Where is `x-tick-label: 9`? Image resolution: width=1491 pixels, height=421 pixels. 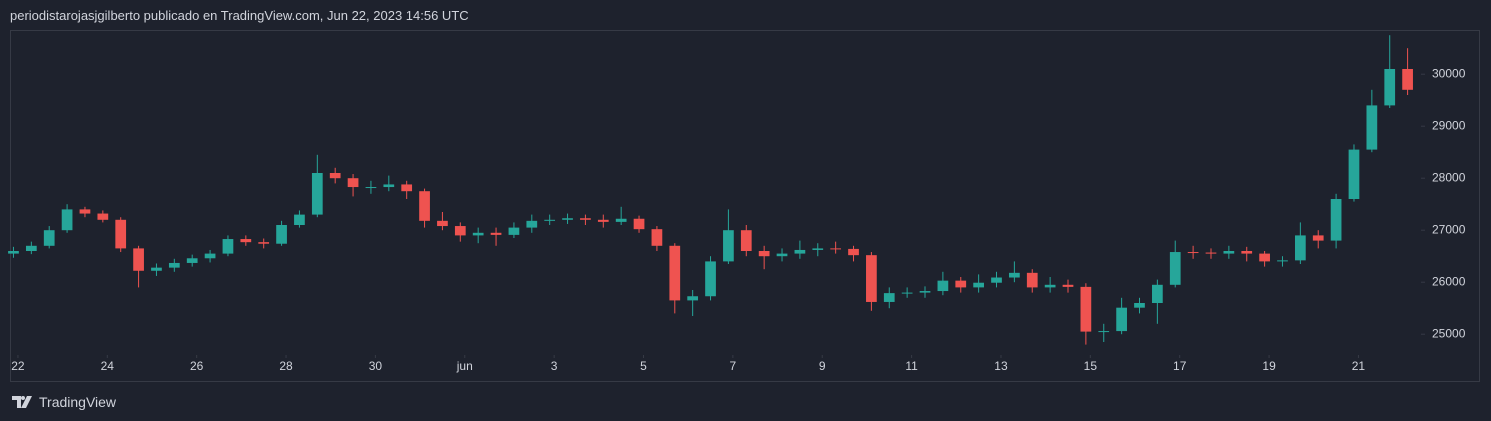
x-tick-label: 9 is located at coordinates (822, 366).